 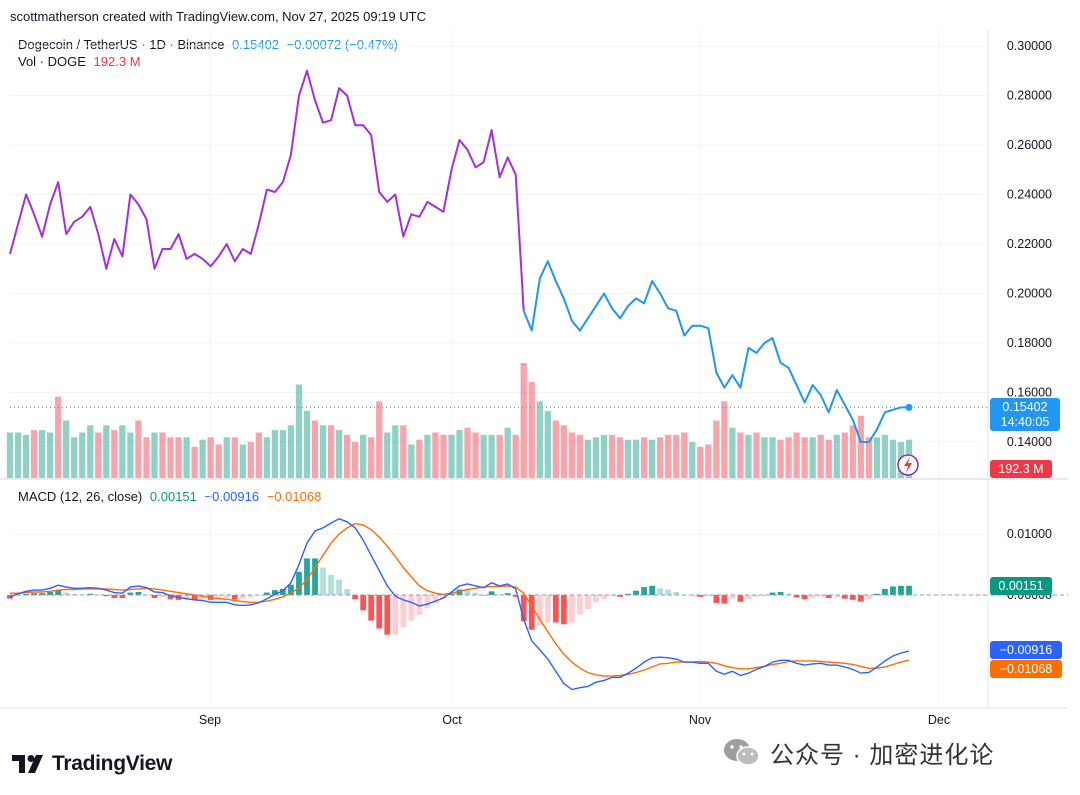 I want to click on x-tick-label: Sep, so click(x=210, y=720).